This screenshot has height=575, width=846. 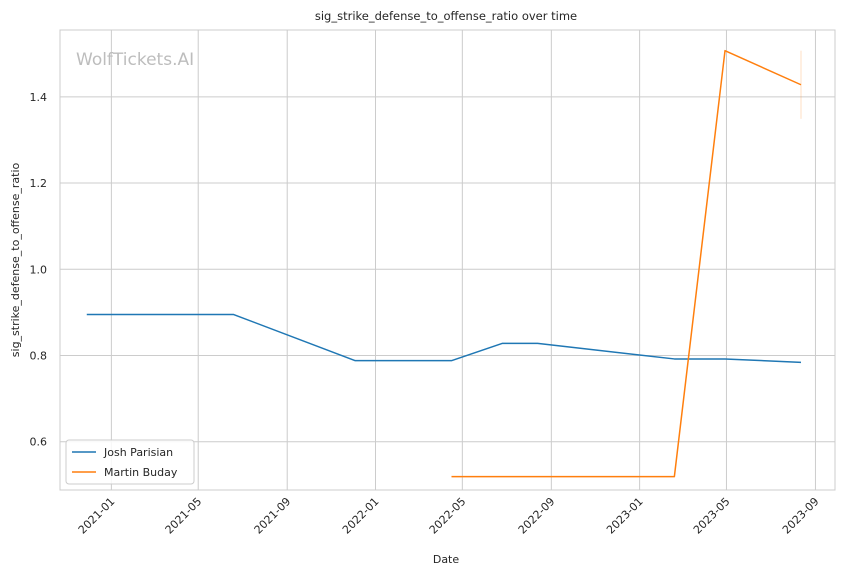 I want to click on legend-box, so click(x=130, y=462).